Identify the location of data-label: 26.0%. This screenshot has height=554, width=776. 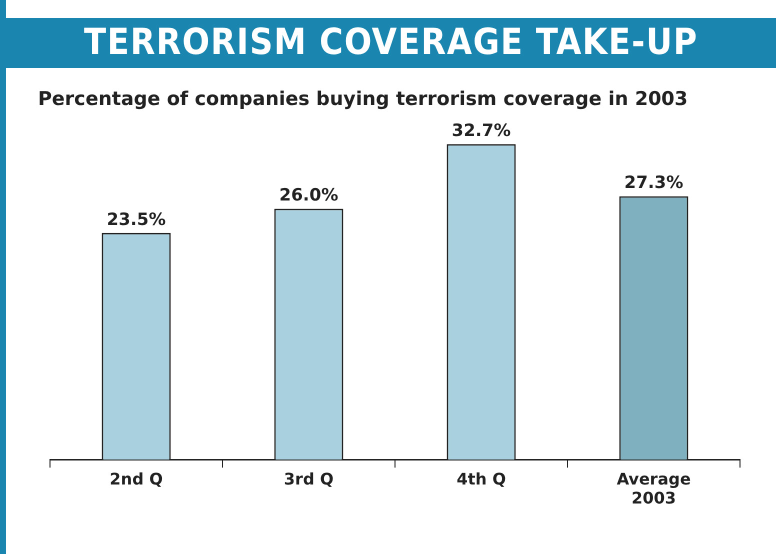
(308, 196).